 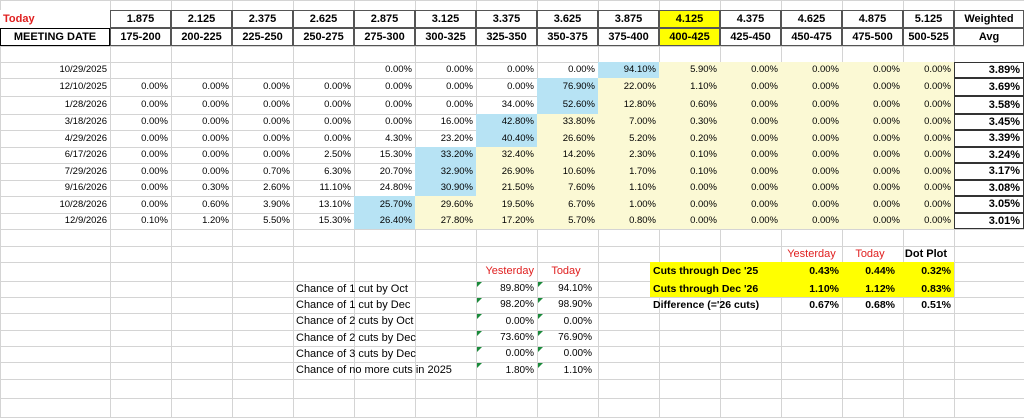 What do you see at coordinates (506, 19) in the screenshot?
I see `header-midpoint: 3.375` at bounding box center [506, 19].